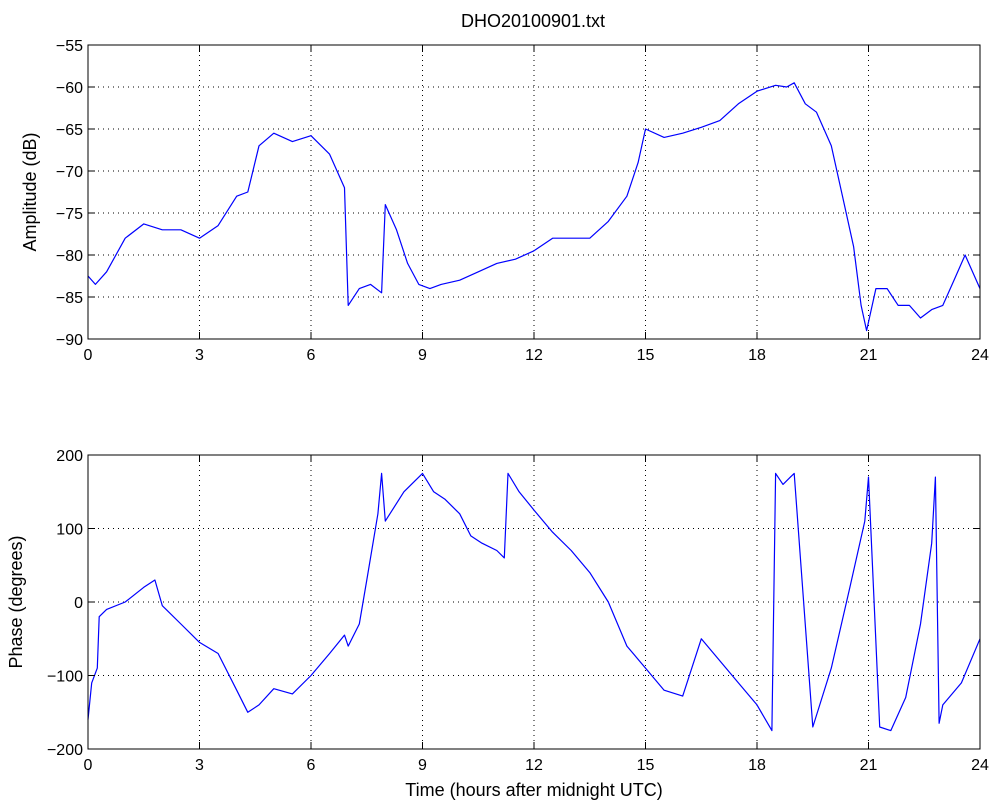 The width and height of the screenshot is (998, 806). What do you see at coordinates (78, 603) in the screenshot?
I see `y-tick-label: 0` at bounding box center [78, 603].